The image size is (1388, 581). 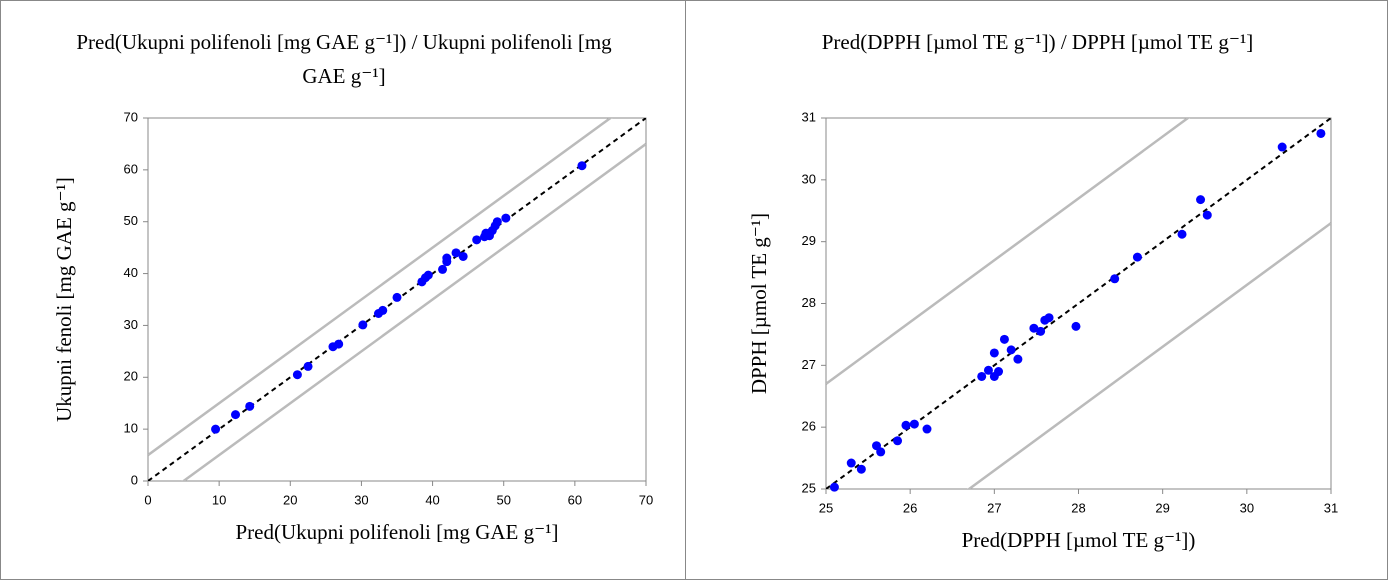 I want to click on y-tick-label: 31, so click(x=809, y=116).